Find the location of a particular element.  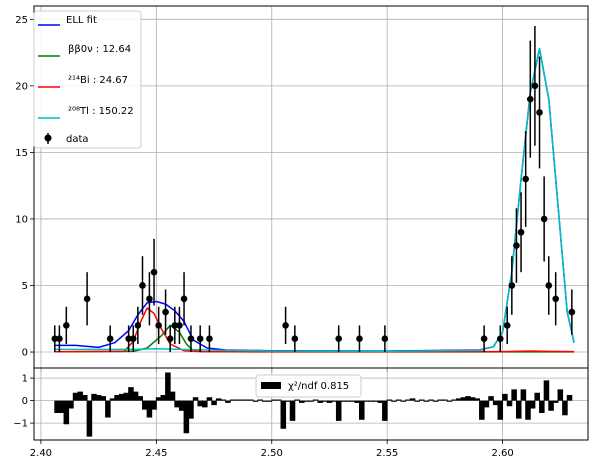

residual-plot-frame is located at coordinates (311, 404).